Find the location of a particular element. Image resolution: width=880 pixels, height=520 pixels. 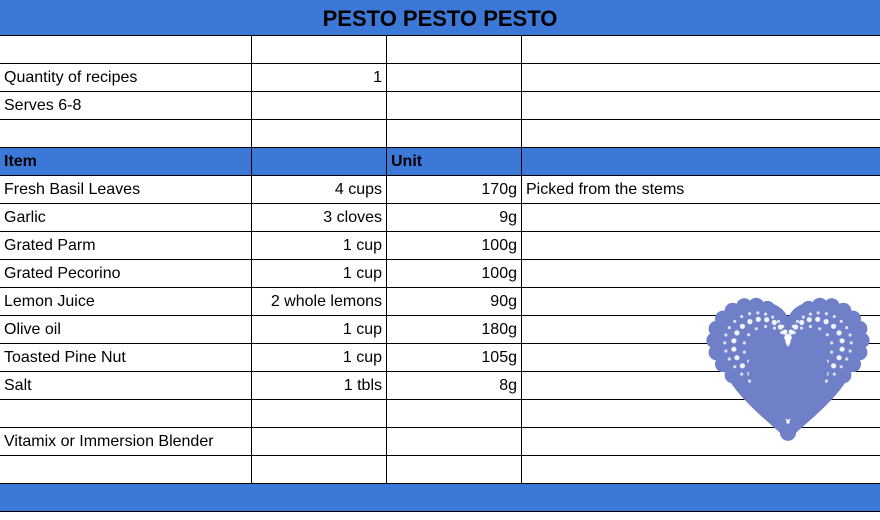

table-cell: Toasted Pine Nut is located at coordinates (126, 358).